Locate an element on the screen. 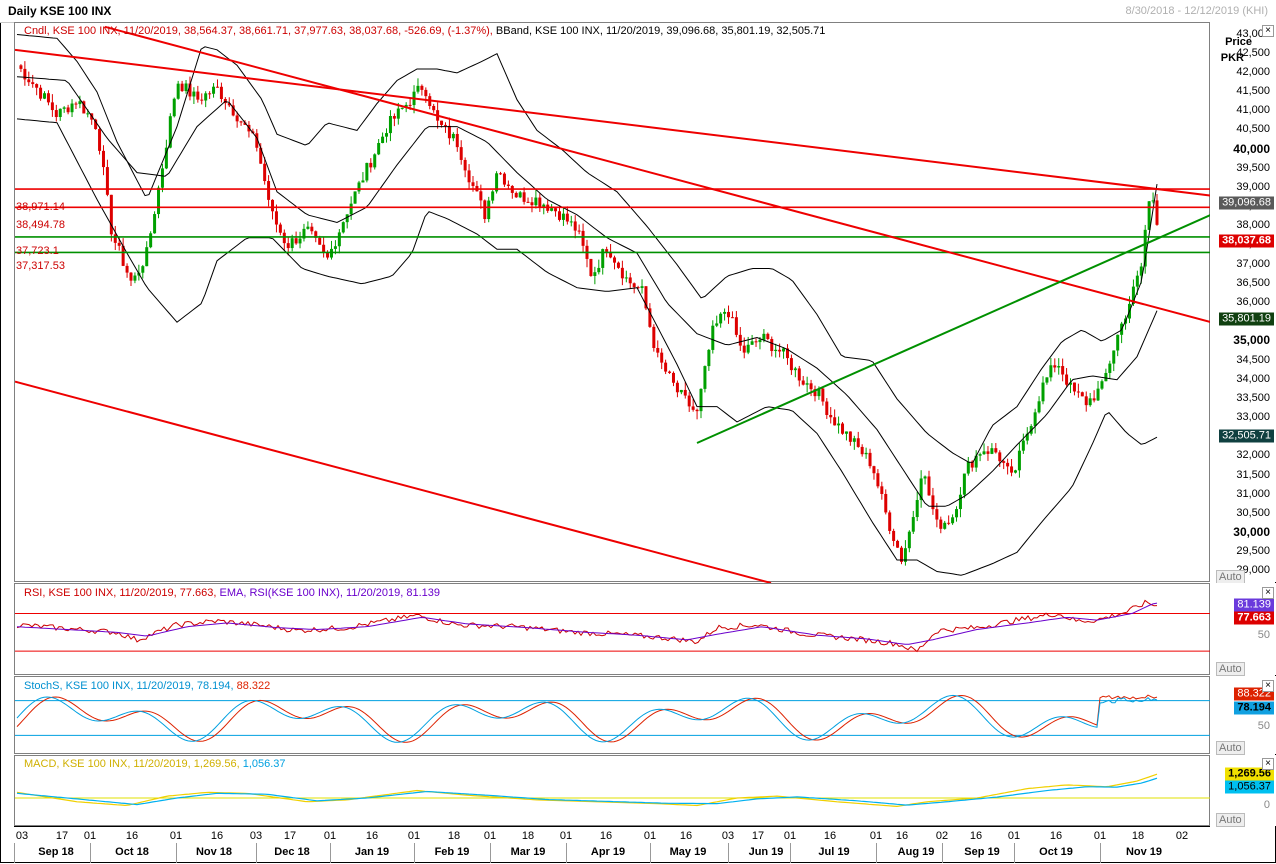 This screenshot has width=1276, height=864. x-month-label: Oct 18 is located at coordinates (132, 852).